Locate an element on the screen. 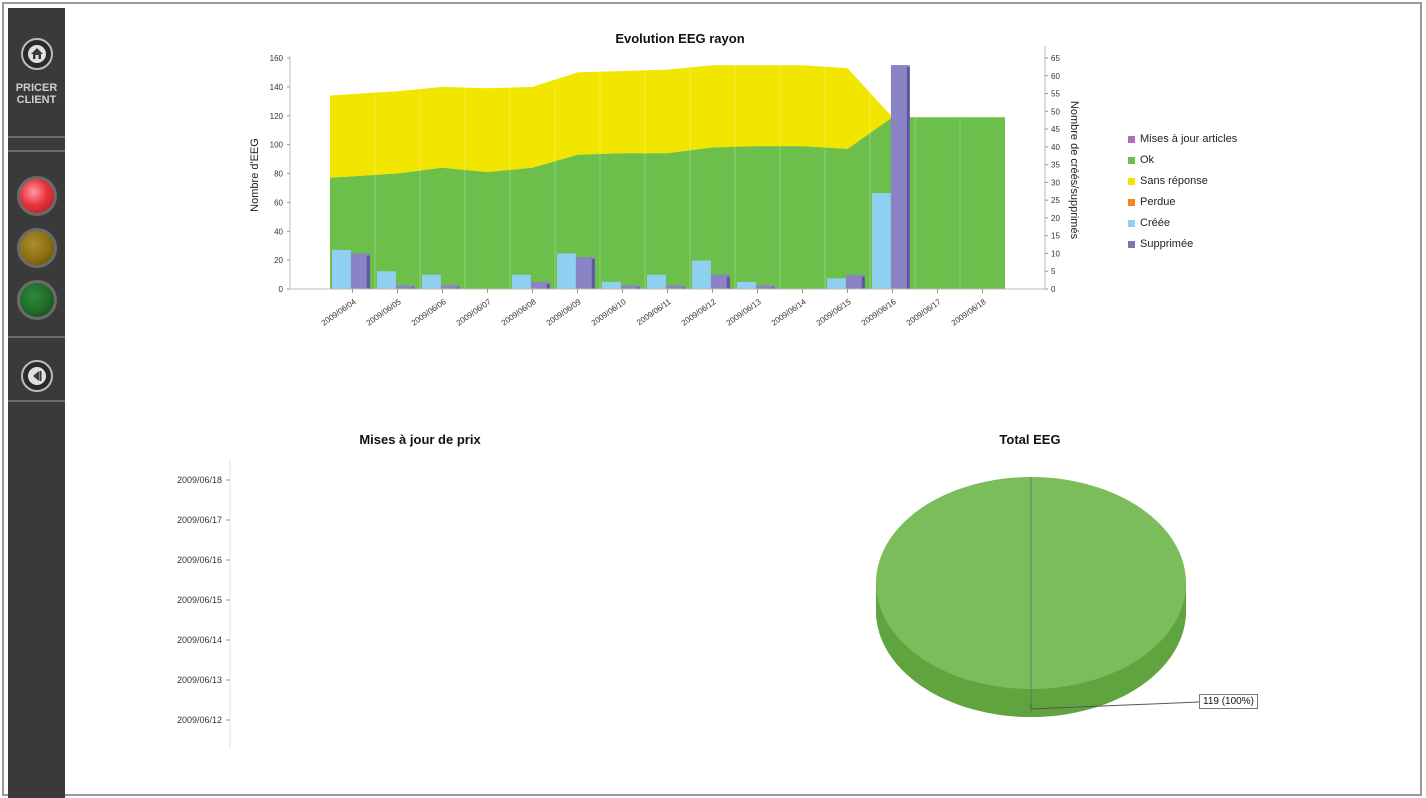 The height and width of the screenshot is (798, 1426). y-tick-label-left: 60 is located at coordinates (278, 202).